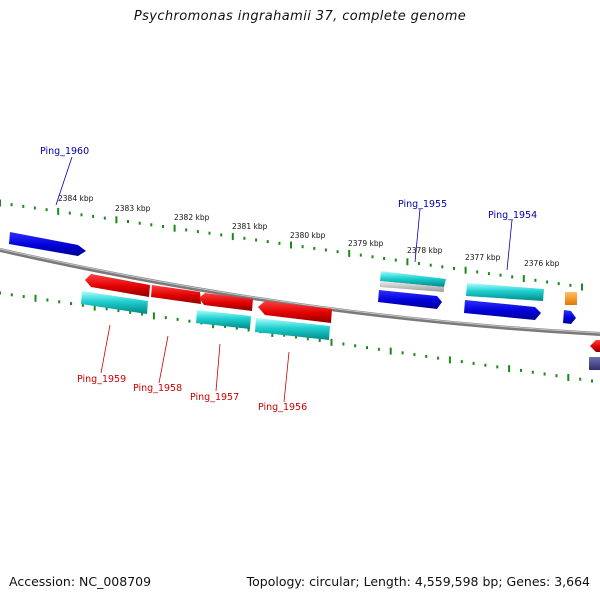  Describe the element at coordinates (101, 379) in the screenshot. I see `gene-label-ping-1959: Ping_1959` at that location.